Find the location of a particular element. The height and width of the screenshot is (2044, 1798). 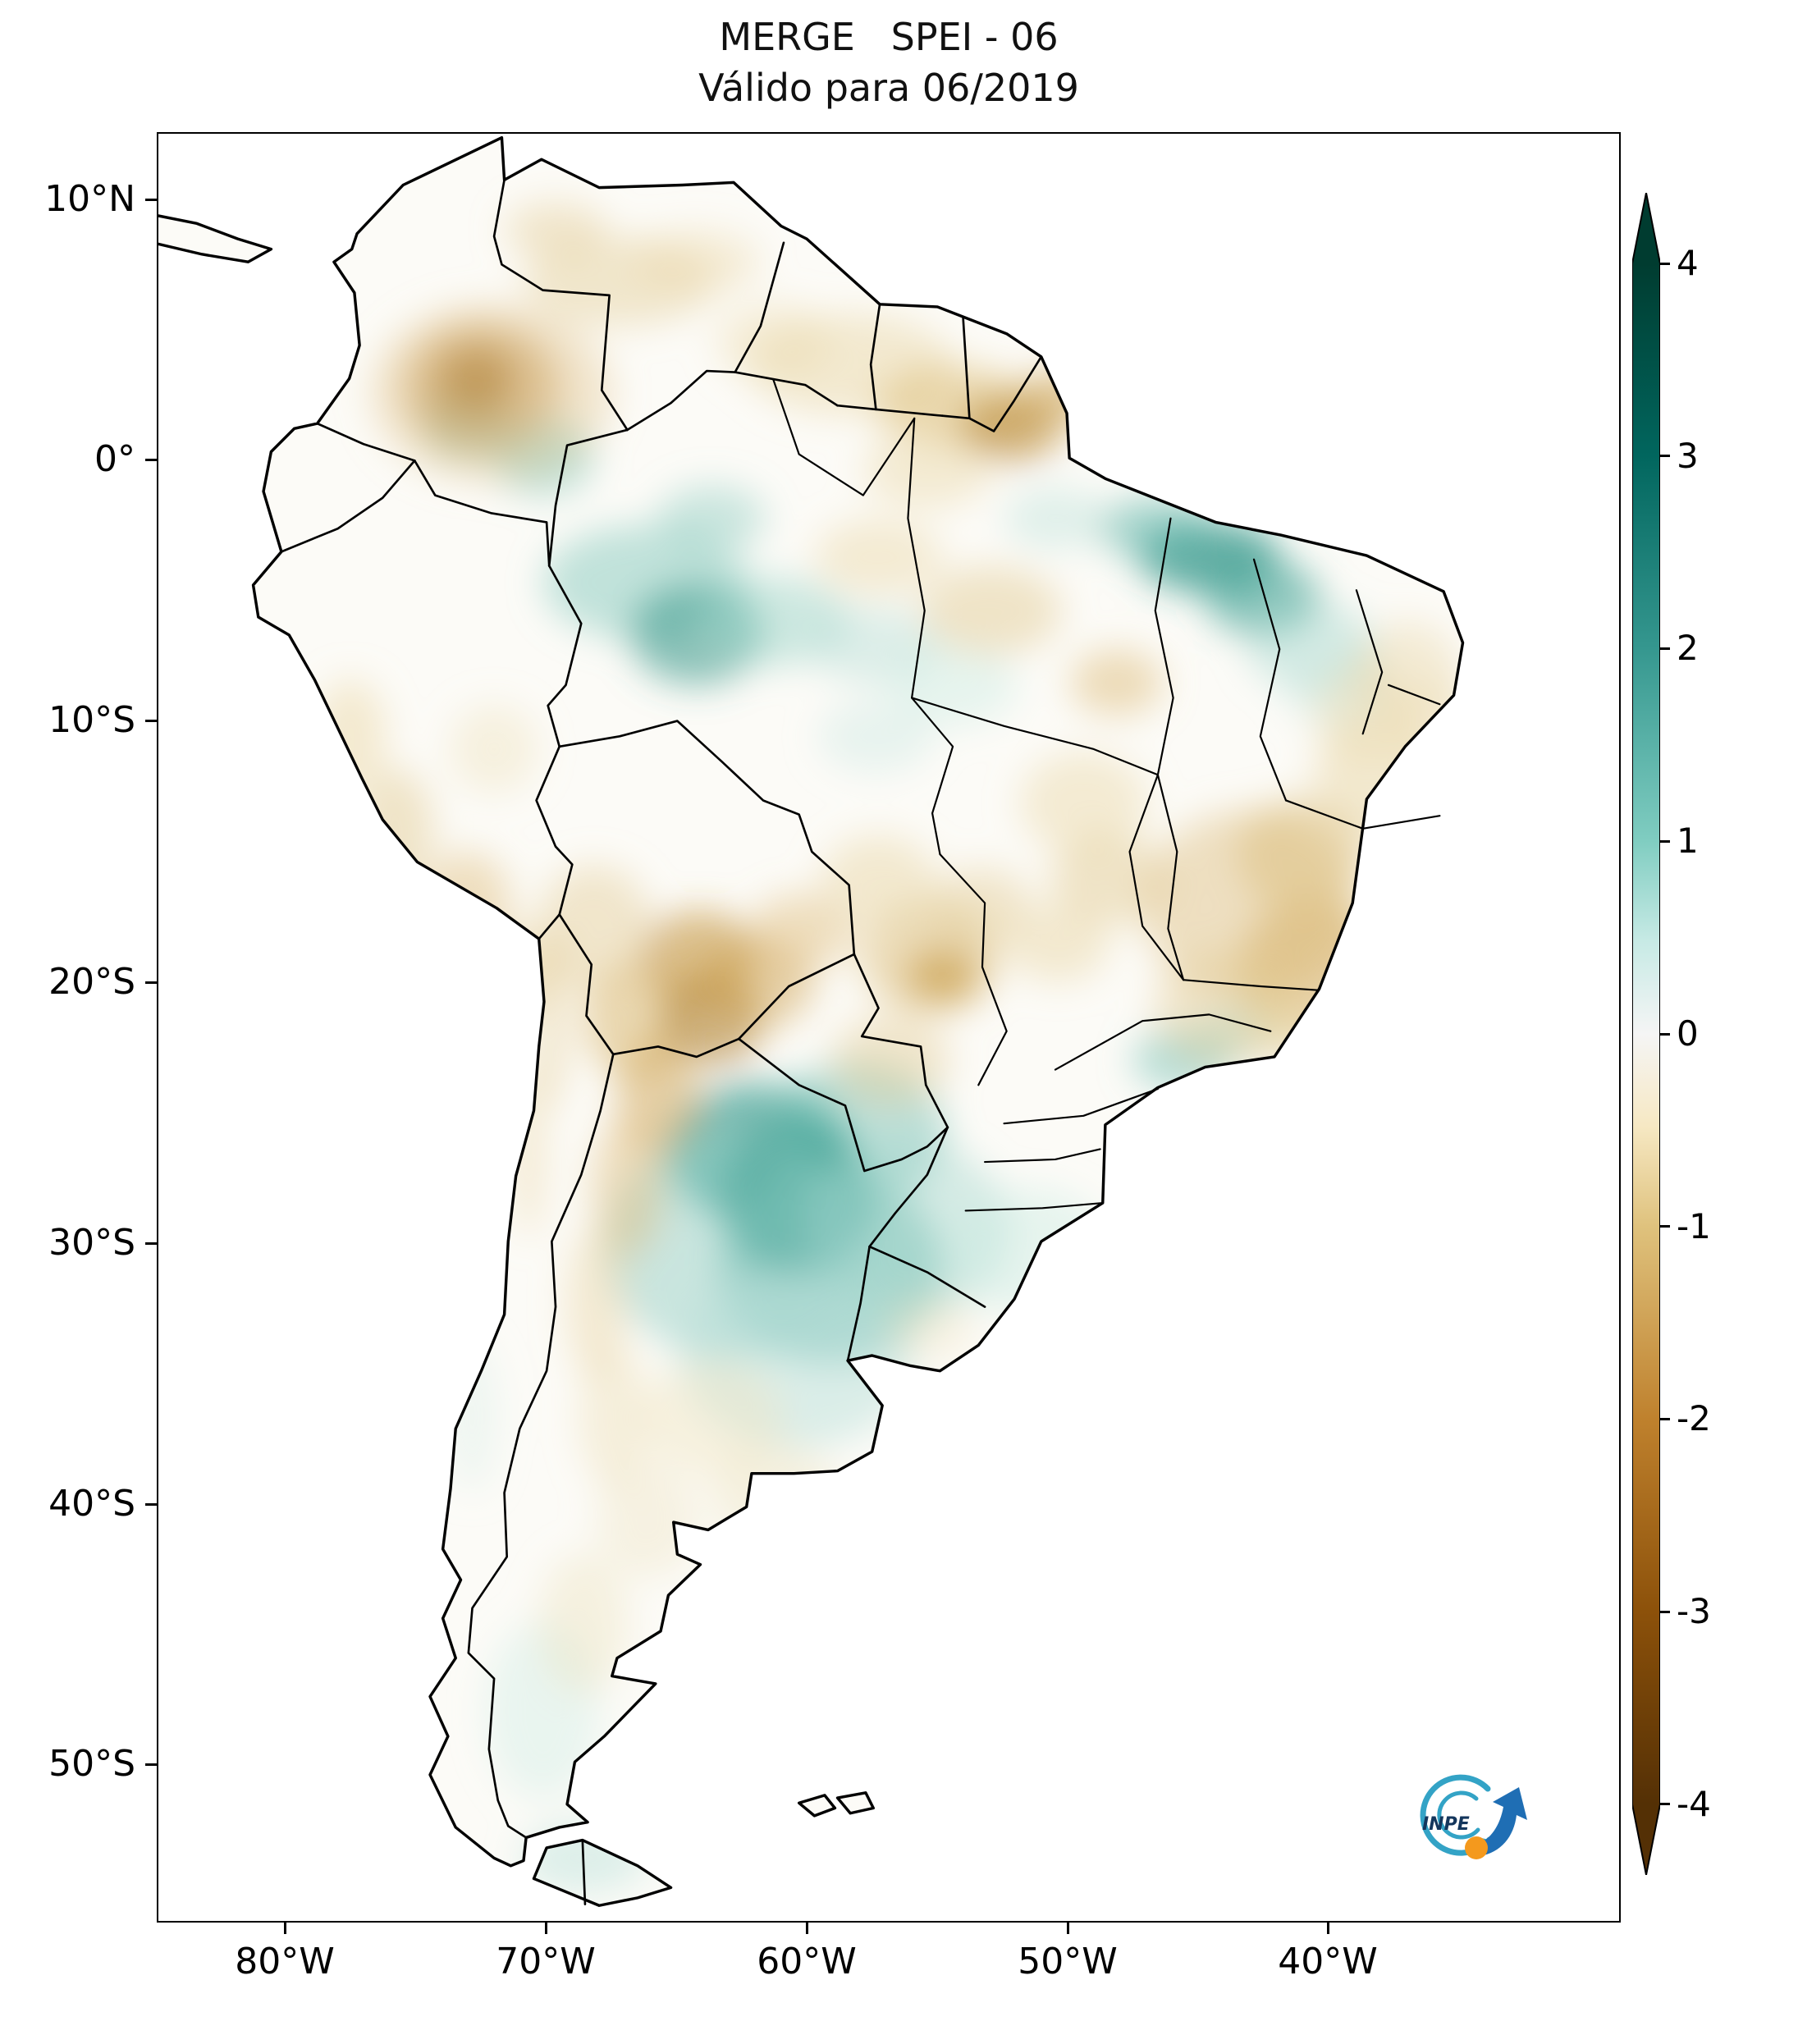

inpe-swirl-inner is located at coordinates (1458, 1815).